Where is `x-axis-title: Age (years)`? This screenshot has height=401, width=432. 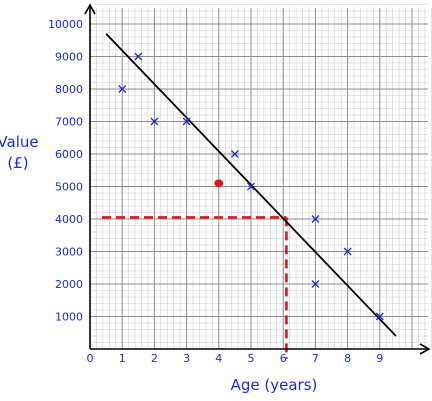
x-axis-title: Age (years) is located at coordinates (274, 385).